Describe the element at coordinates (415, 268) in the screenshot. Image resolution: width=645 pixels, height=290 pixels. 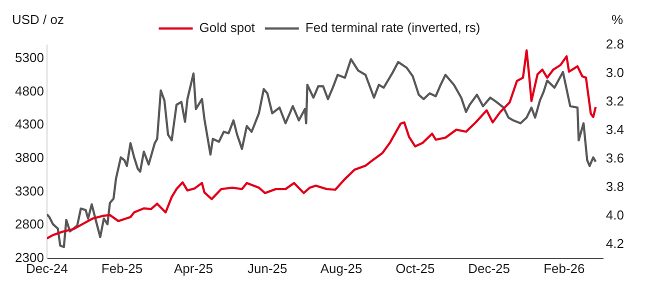
I see `x-tick-label: Oct-25` at that location.